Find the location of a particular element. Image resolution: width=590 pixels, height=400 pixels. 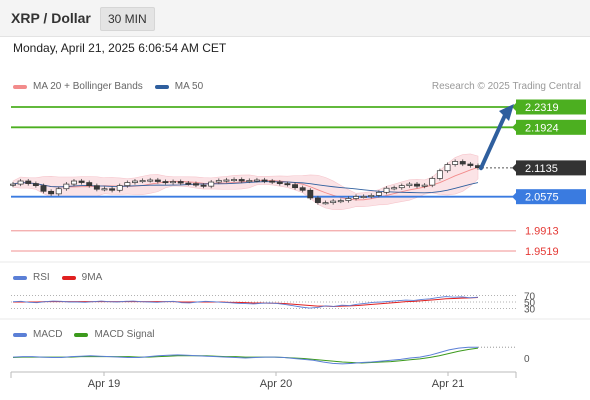

rsi-level-label: 50 is located at coordinates (530, 303).